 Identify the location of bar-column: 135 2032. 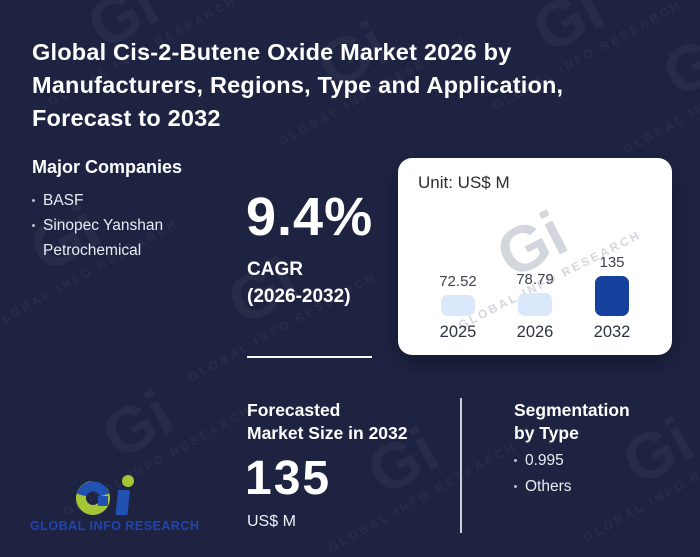
(612, 297).